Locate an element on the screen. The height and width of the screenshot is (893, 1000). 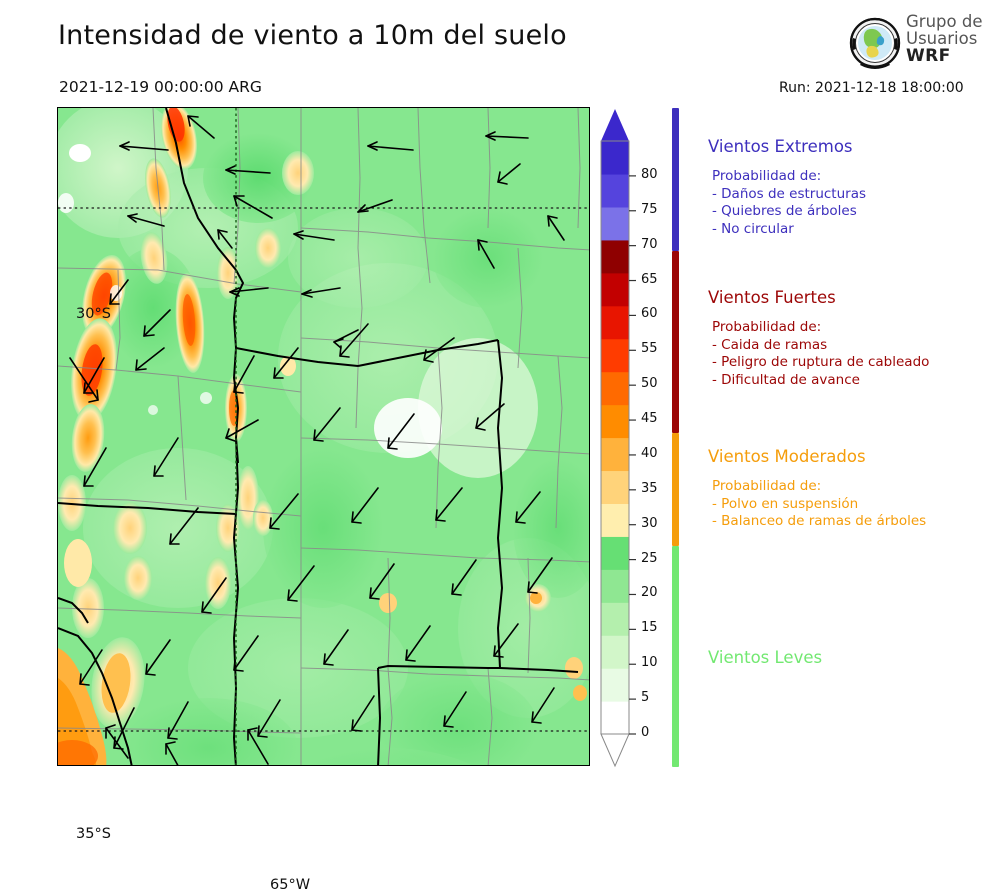
brand-logo-text: Grupo de Usuarios WRF is located at coordinates (951, 39).